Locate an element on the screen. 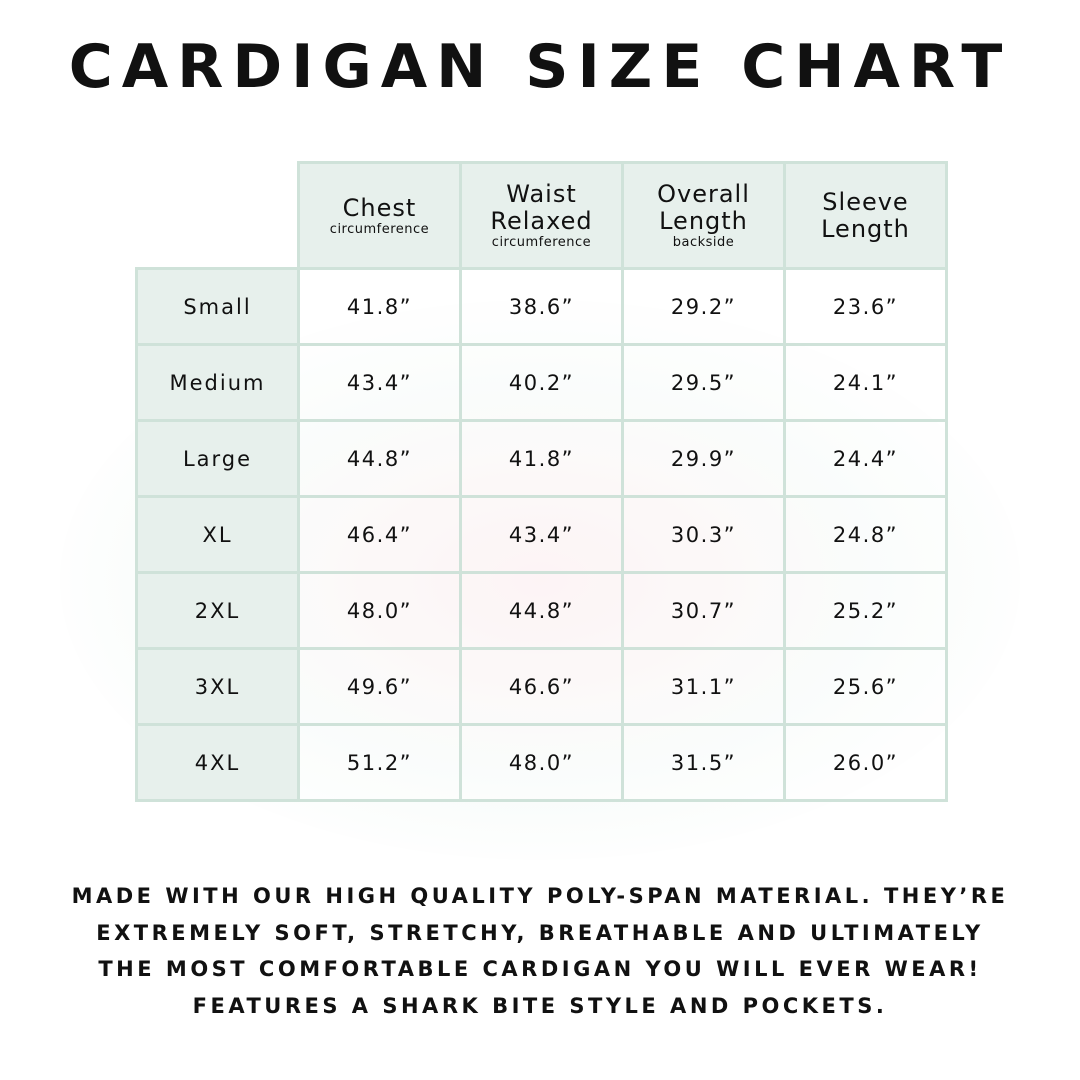  measurement-cell: 29.9” is located at coordinates (703, 458).